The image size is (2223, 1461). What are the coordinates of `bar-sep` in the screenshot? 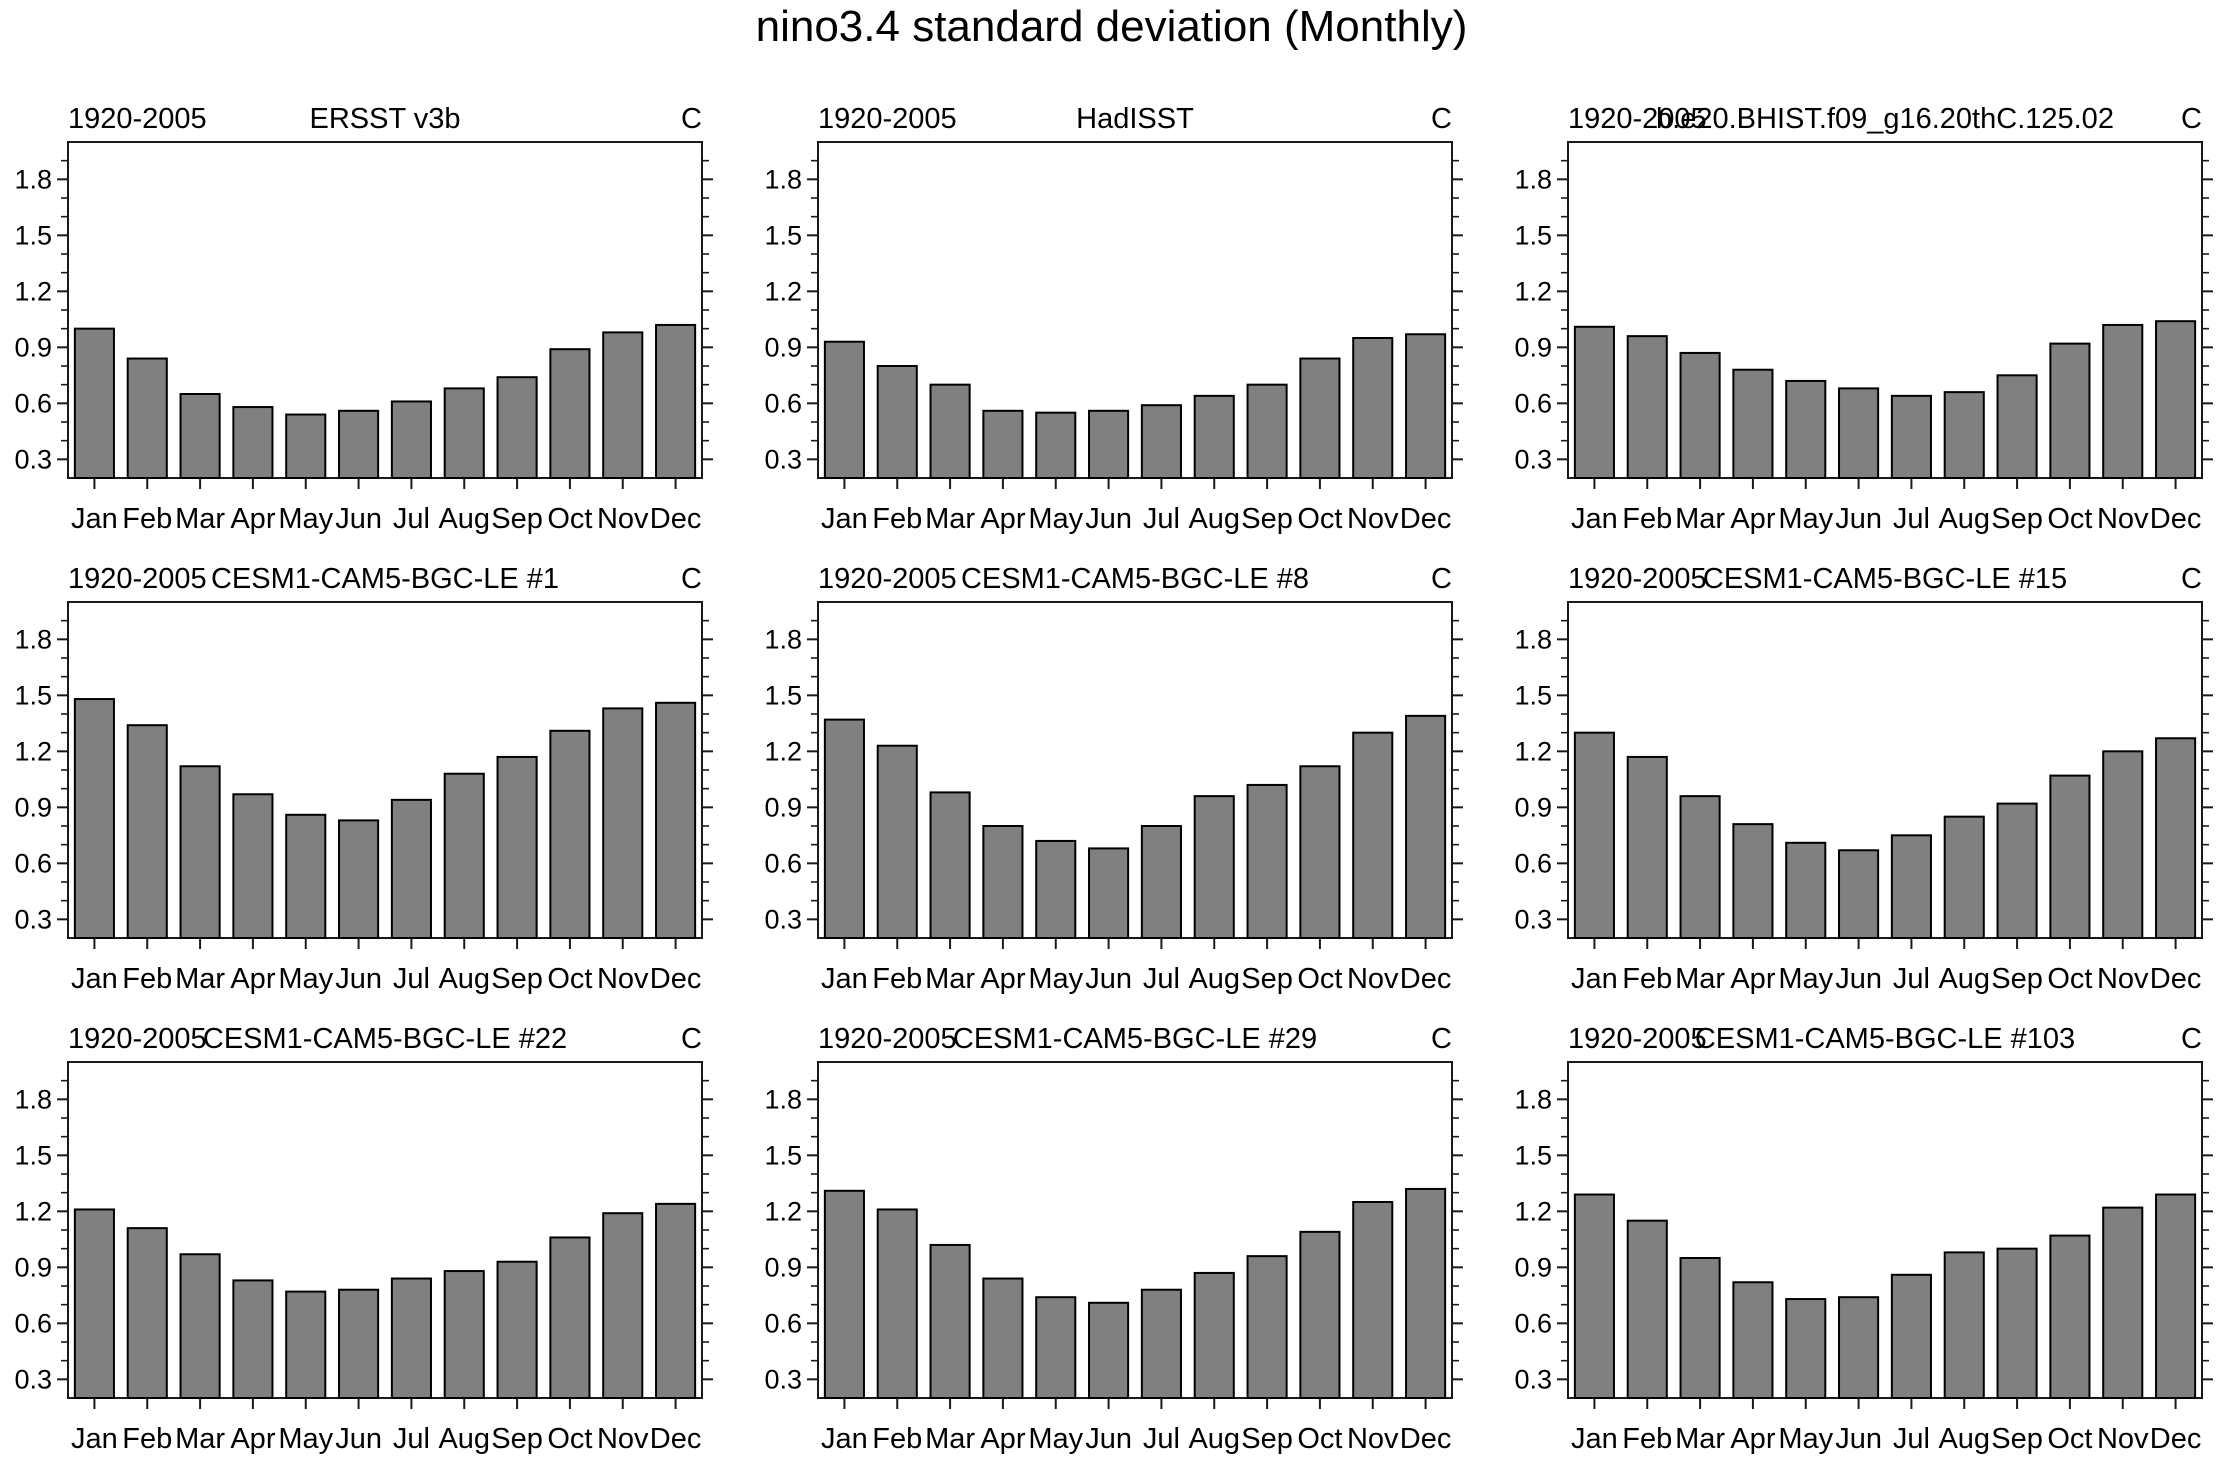 It's located at (1267, 1327).